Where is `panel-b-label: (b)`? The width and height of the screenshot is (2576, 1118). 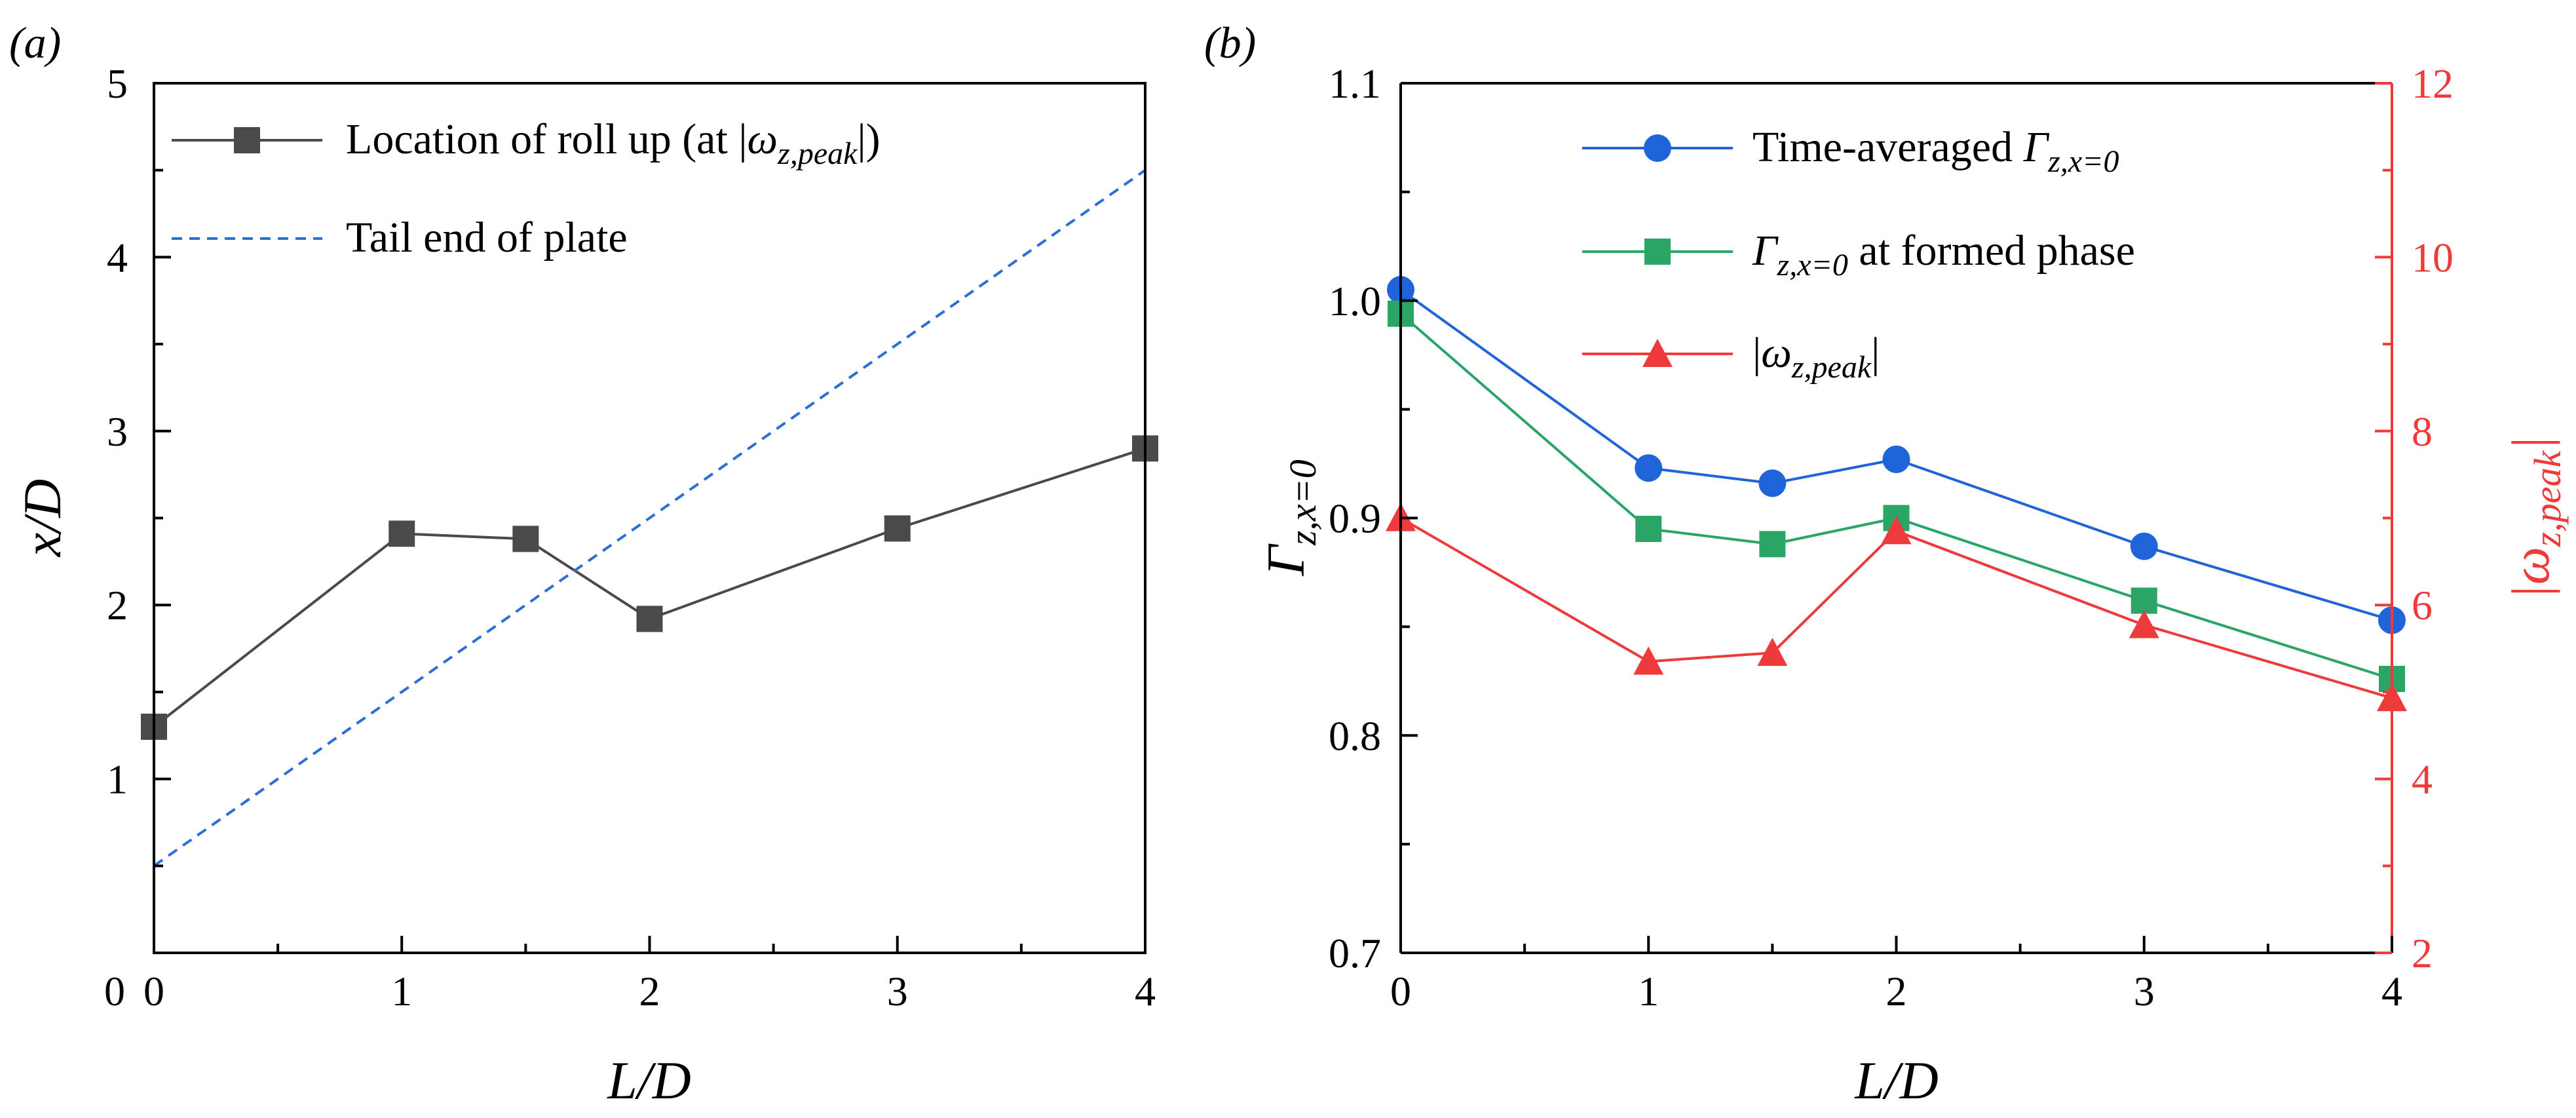
panel-b-label: (b) is located at coordinates (1230, 42).